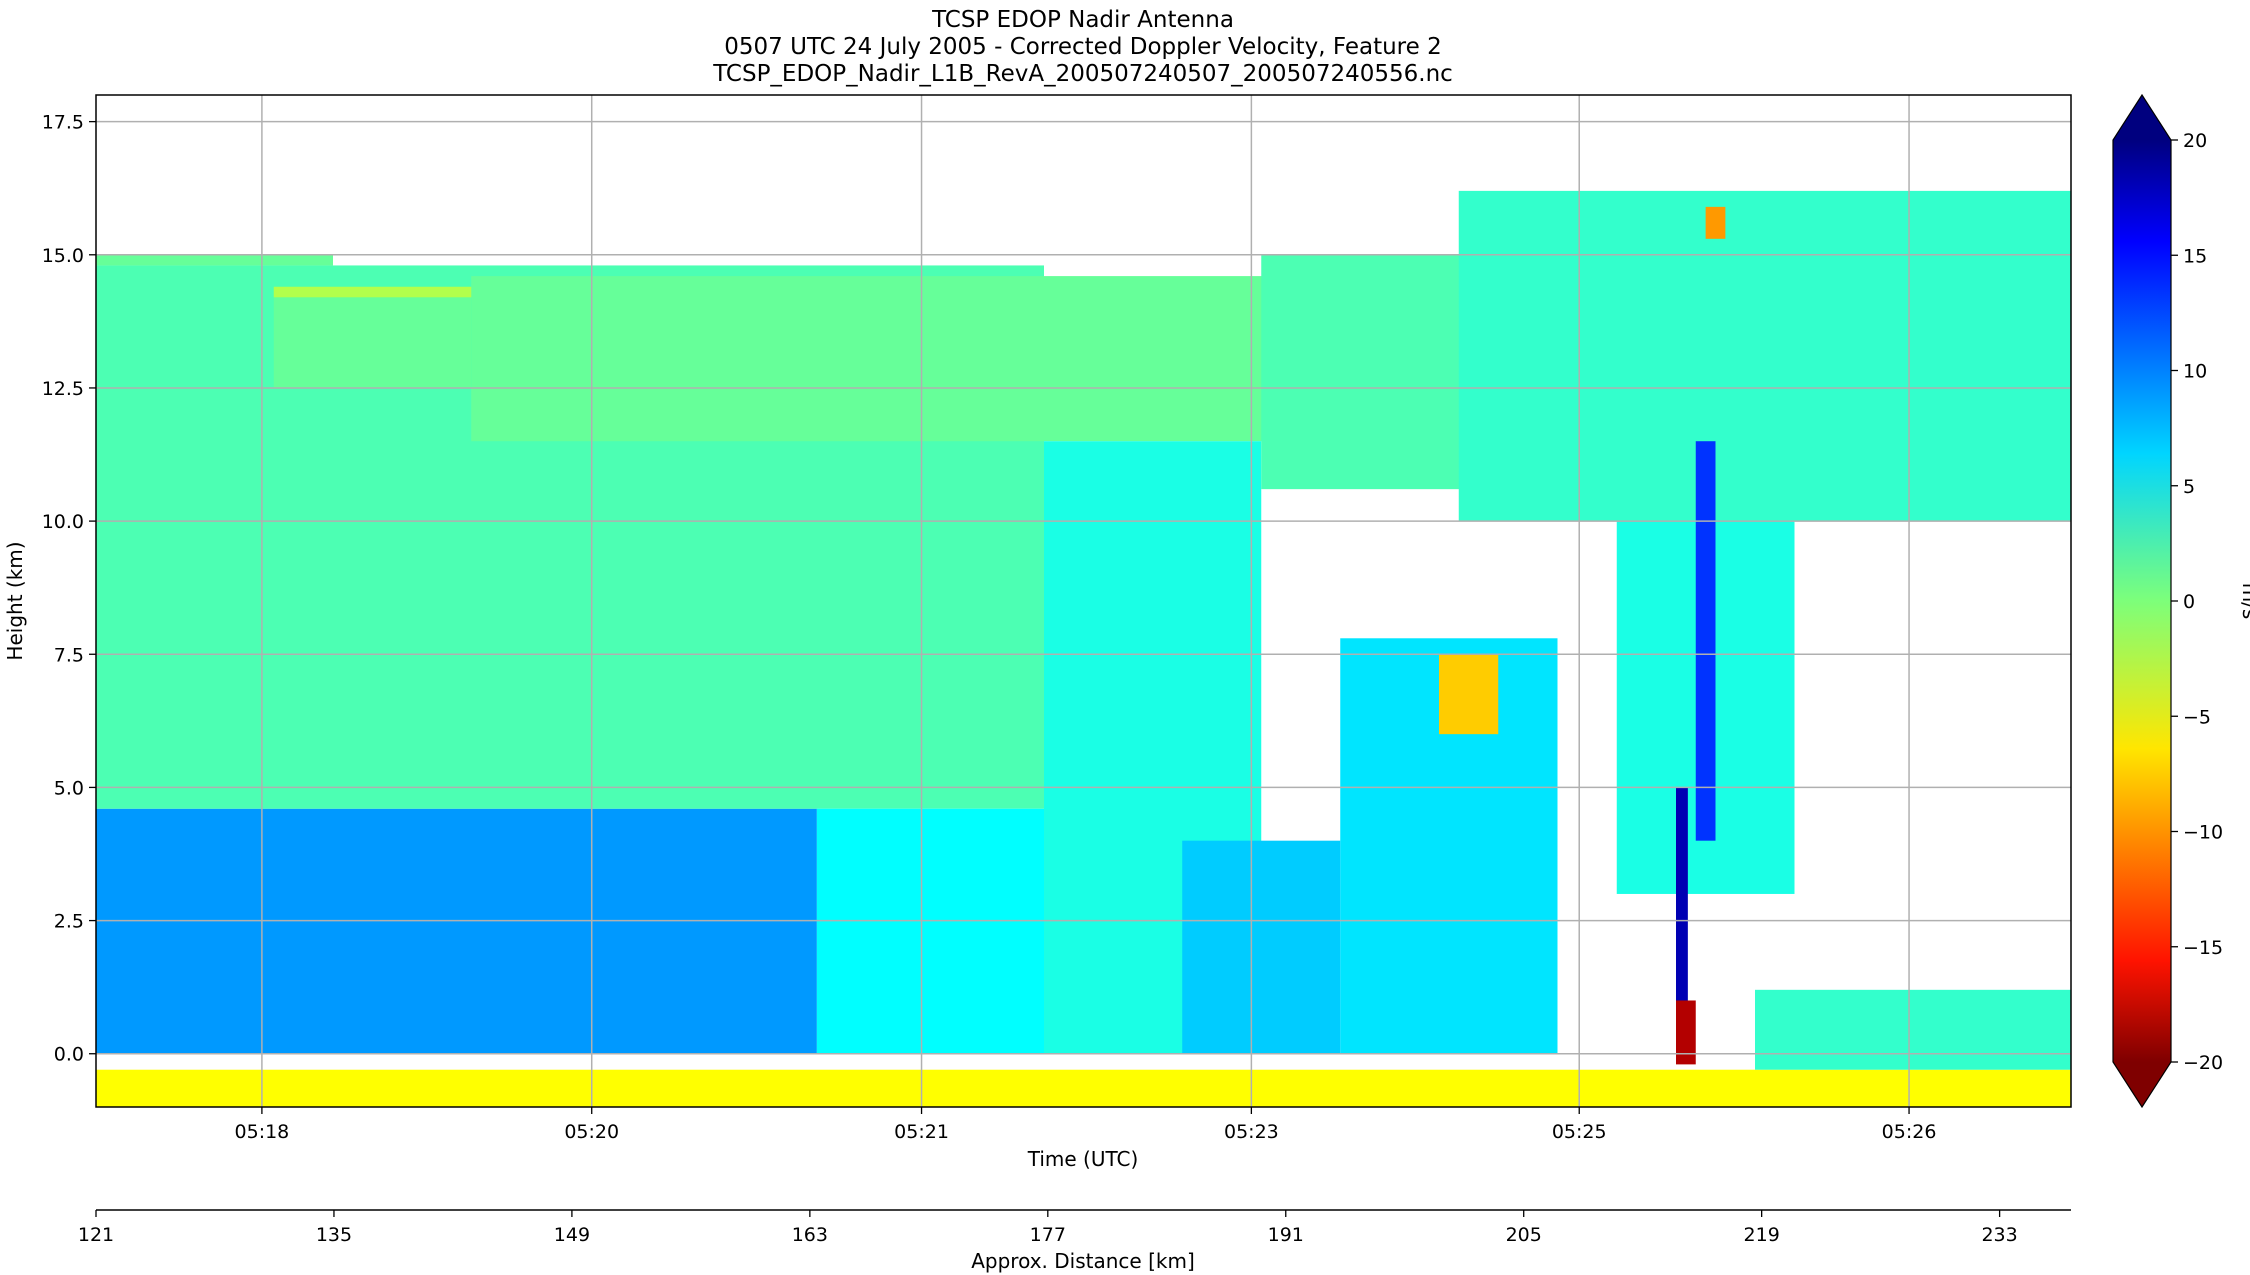  I want to click on distance-axis-label: Approx. Distance [km], so click(1083, 1261).